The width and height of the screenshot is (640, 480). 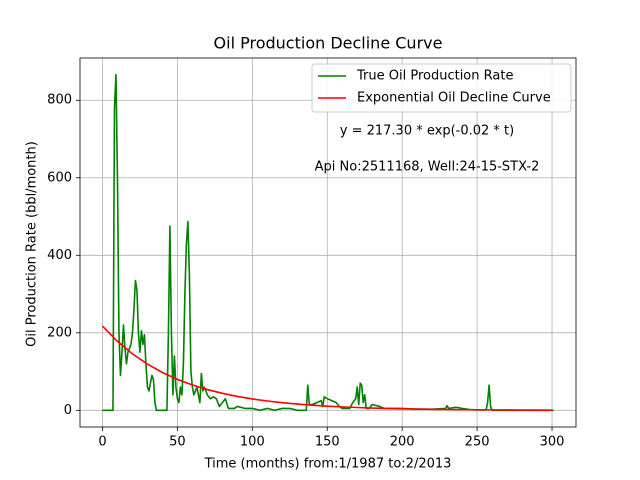 What do you see at coordinates (454, 98) in the screenshot?
I see `legend-label: Exponential Oil Decline Curve` at bounding box center [454, 98].